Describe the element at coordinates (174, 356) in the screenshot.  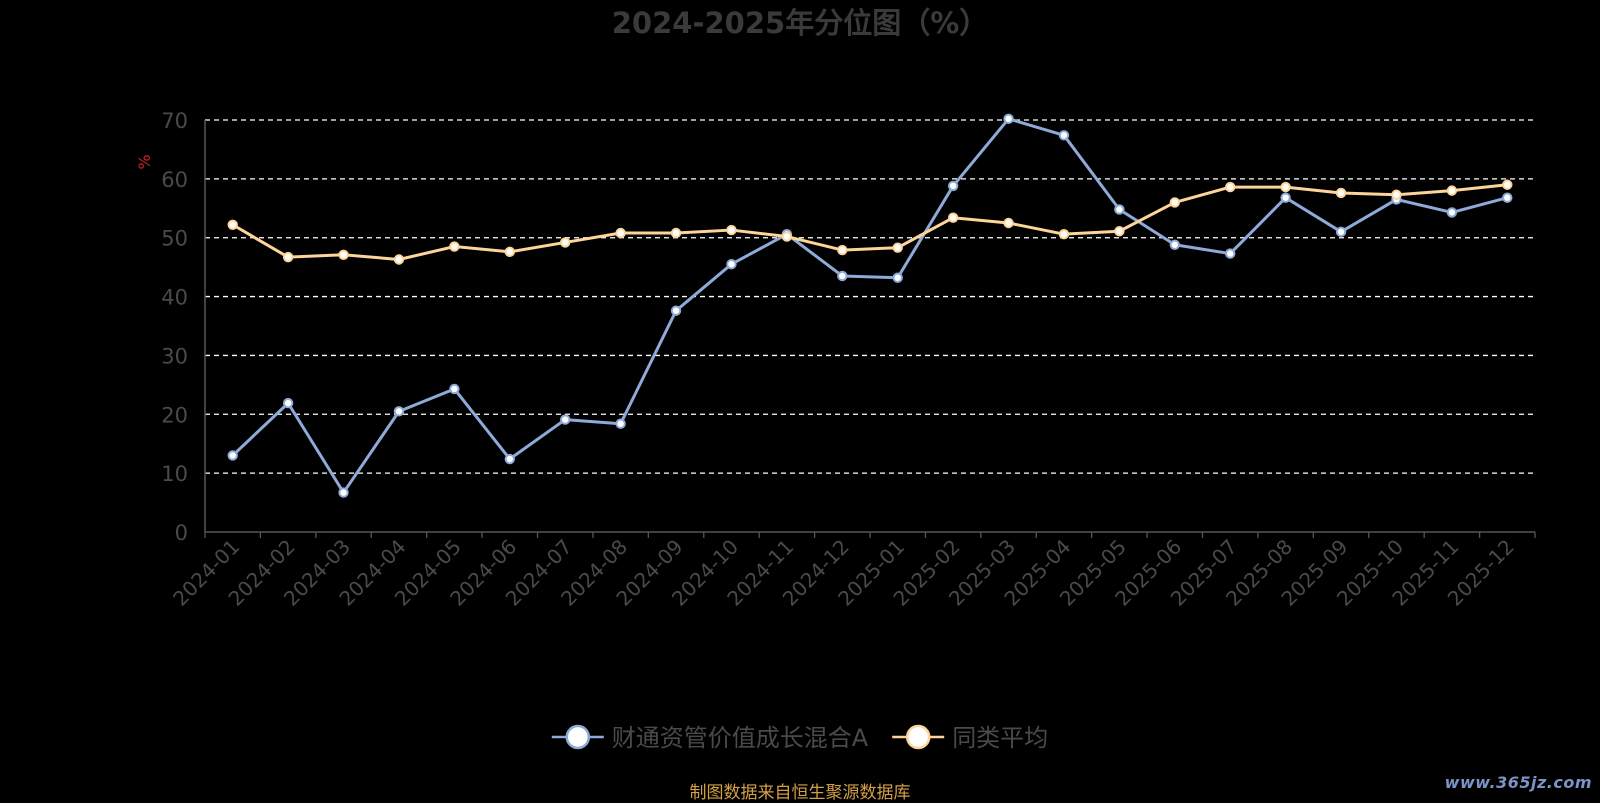
I see `y-tick-label: 30` at that location.